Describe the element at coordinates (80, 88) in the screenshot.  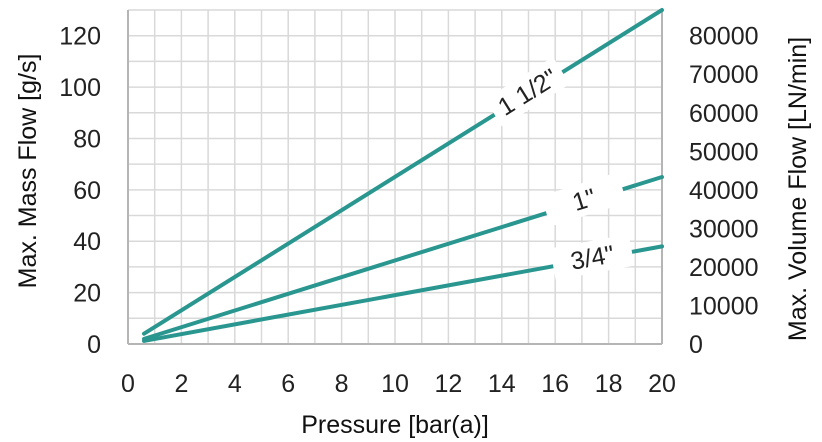
I see `y-tick-label: 100` at that location.